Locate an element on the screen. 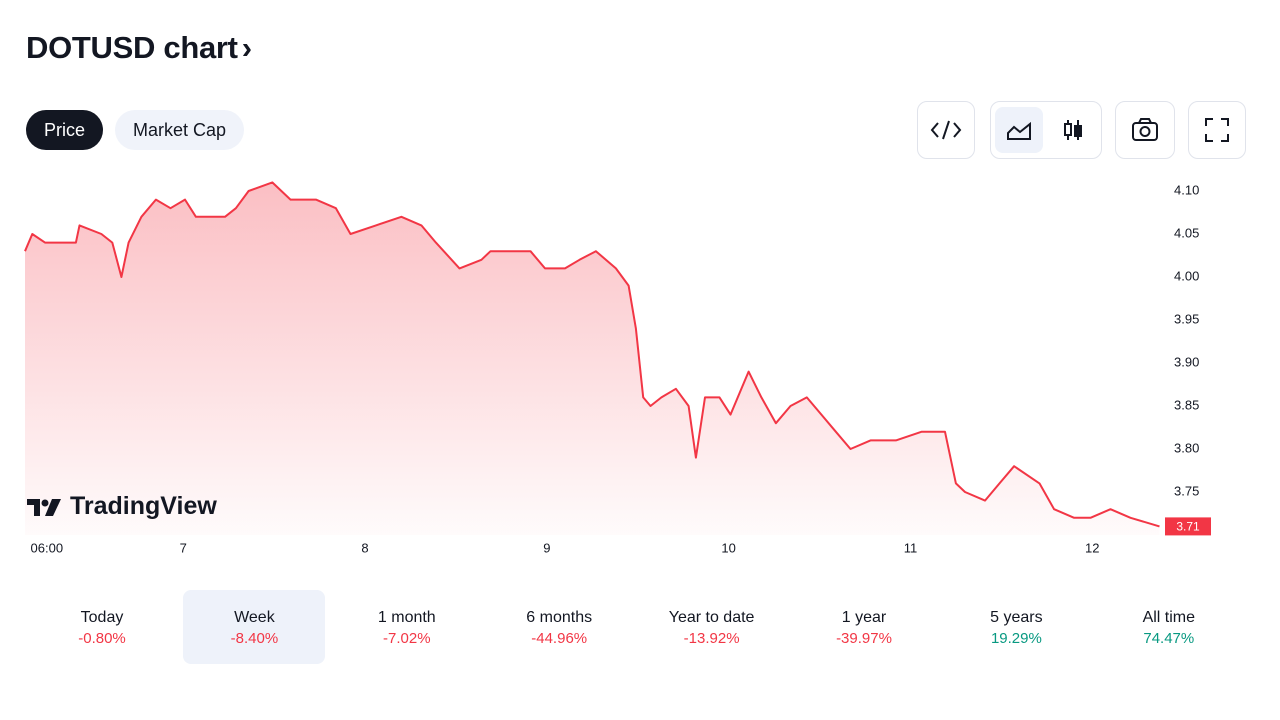 The image size is (1280, 720). embed-button is located at coordinates (946, 130).